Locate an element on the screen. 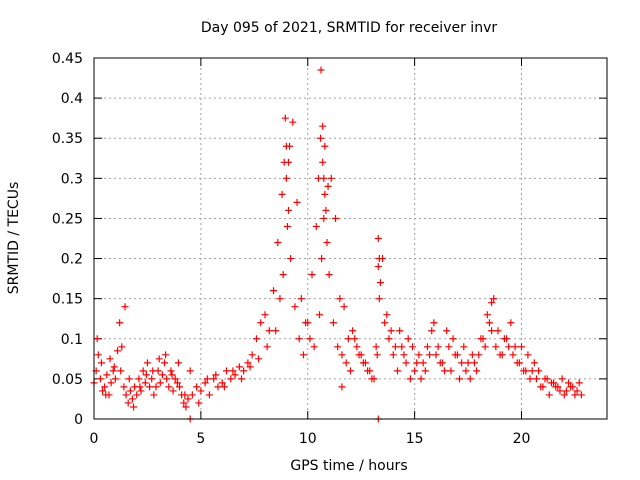  y-tick-label: 0.4 is located at coordinates (72, 99).